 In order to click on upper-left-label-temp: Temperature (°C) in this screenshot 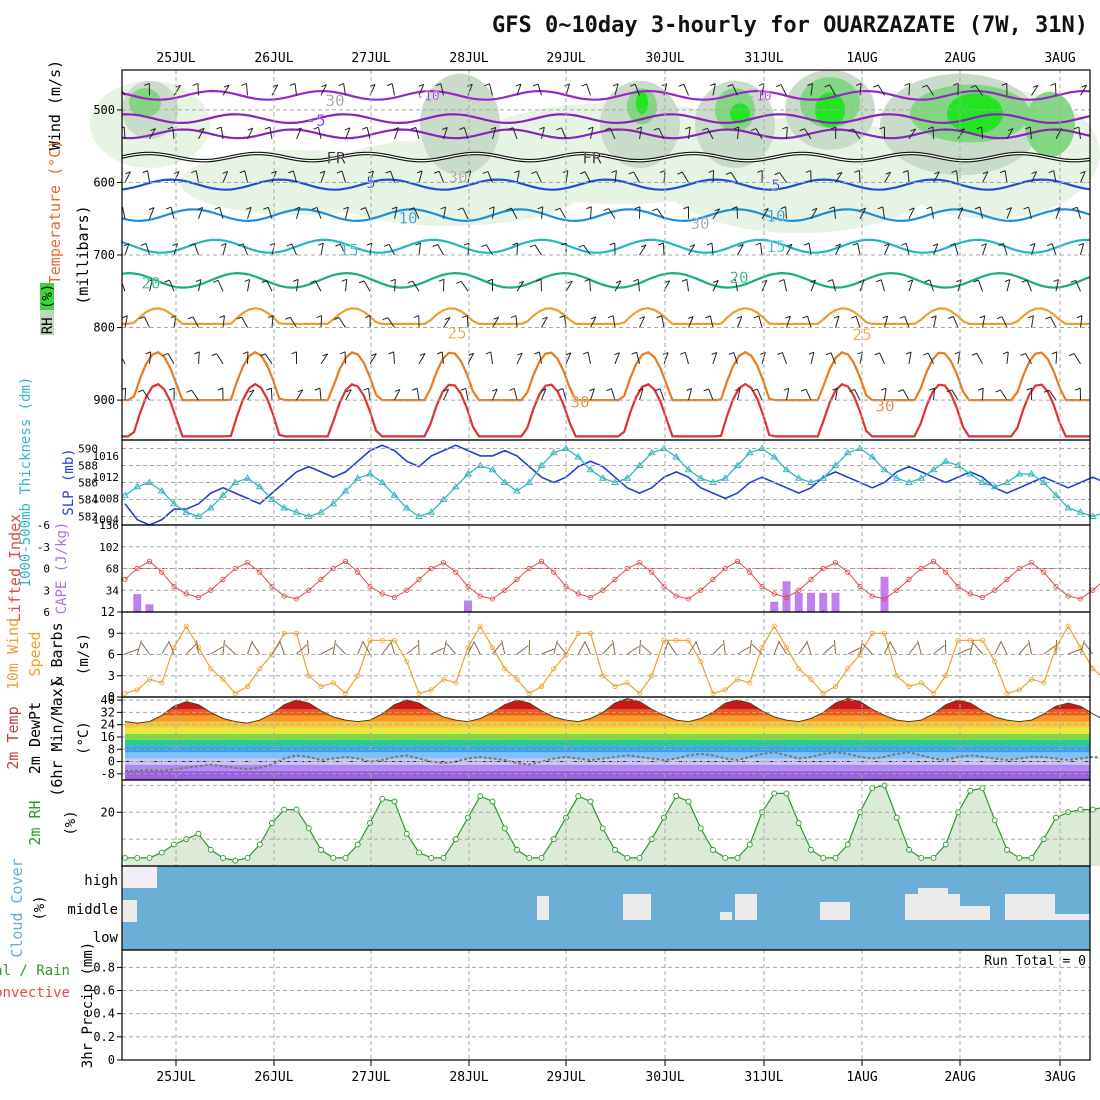, I will do `click(55, 212)`.